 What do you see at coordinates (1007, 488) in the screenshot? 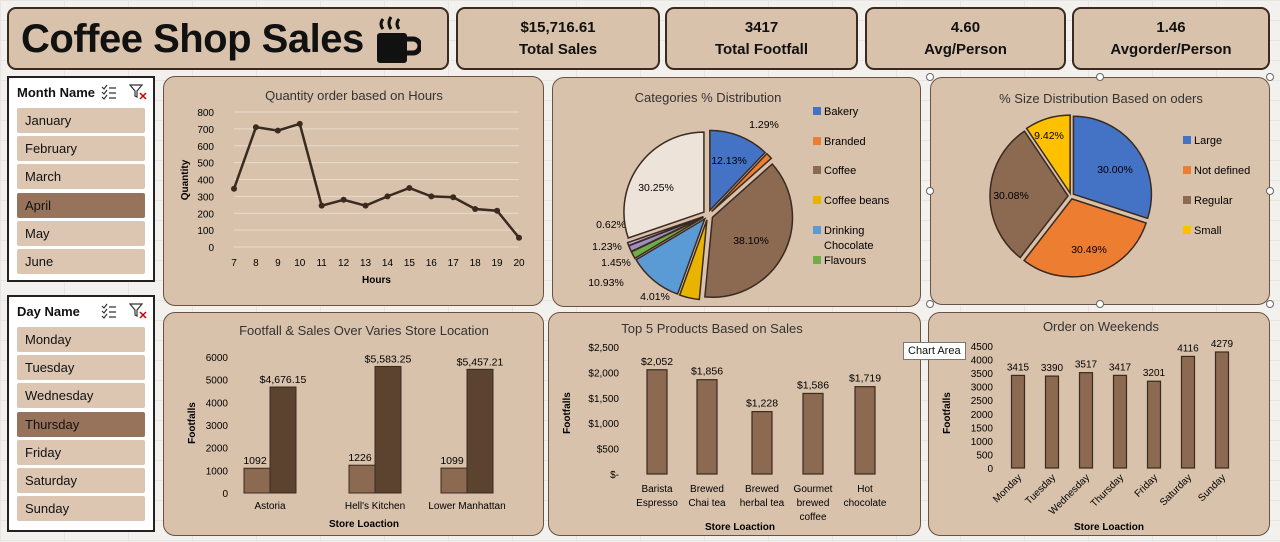
I see `x-tick-label: Monday` at bounding box center [1007, 488].